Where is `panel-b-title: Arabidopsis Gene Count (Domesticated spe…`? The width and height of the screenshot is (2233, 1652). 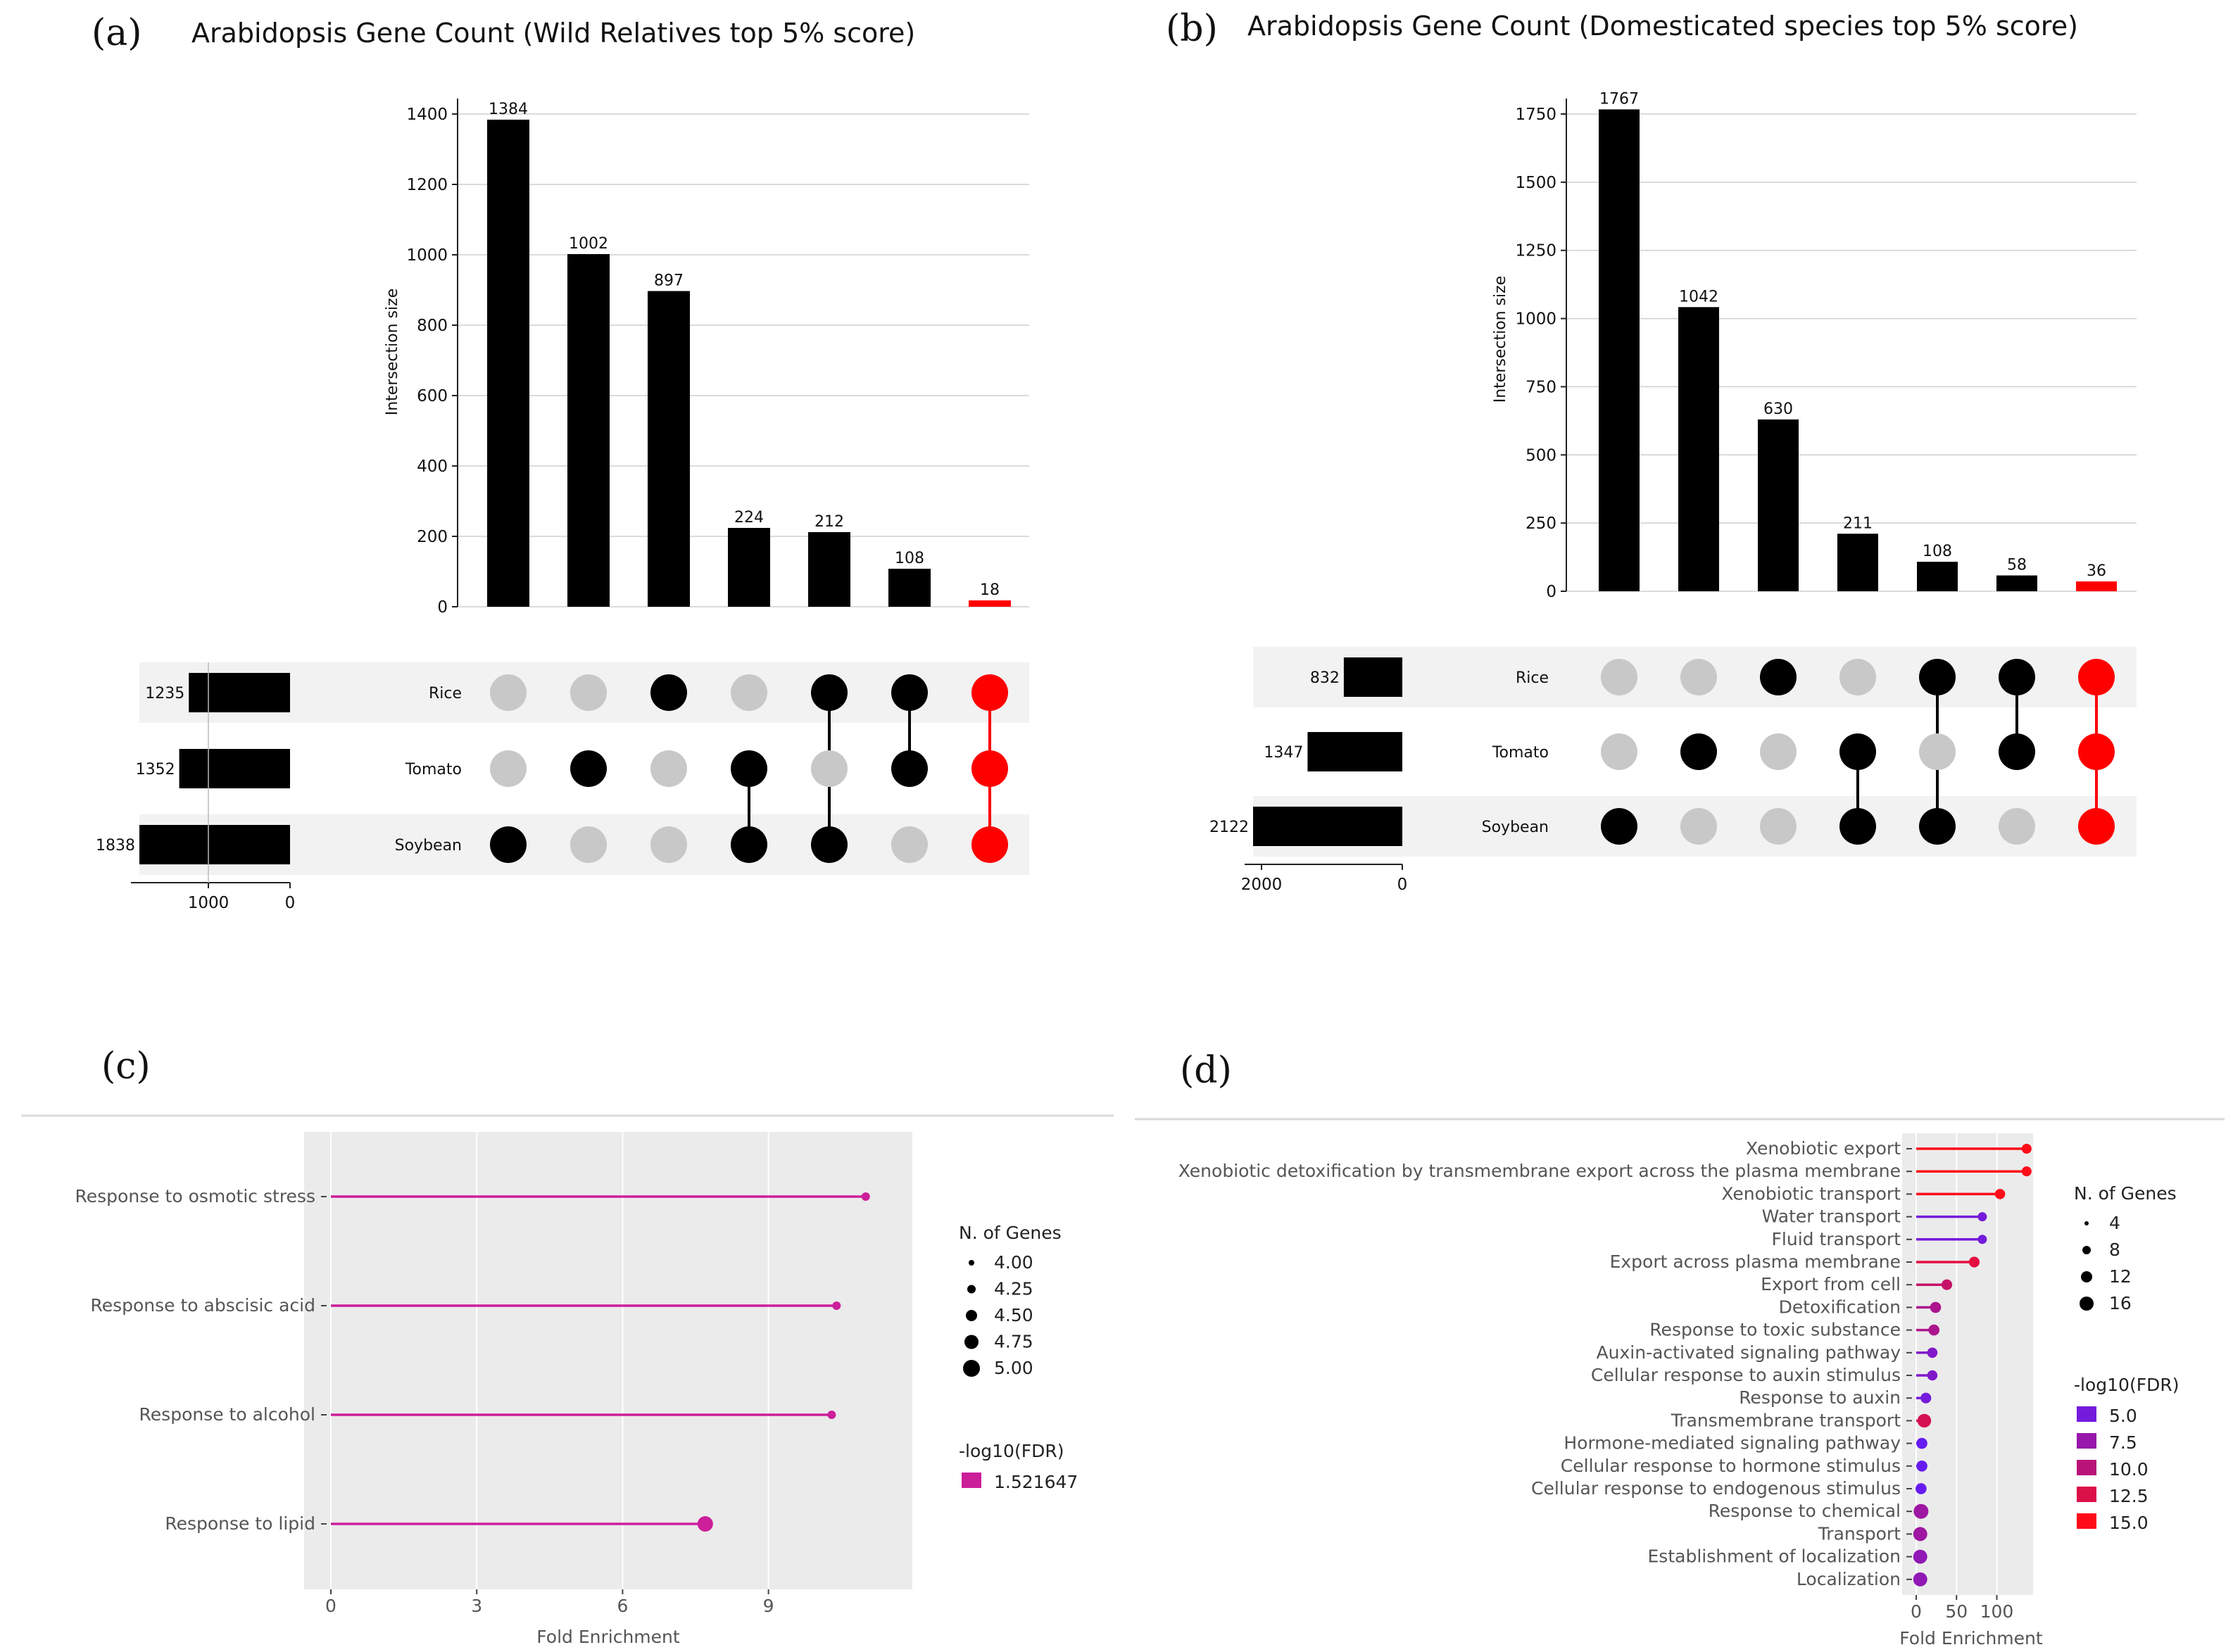
panel-b-title: Arabidopsis Gene Count (Domesticated spe… is located at coordinates (1663, 27).